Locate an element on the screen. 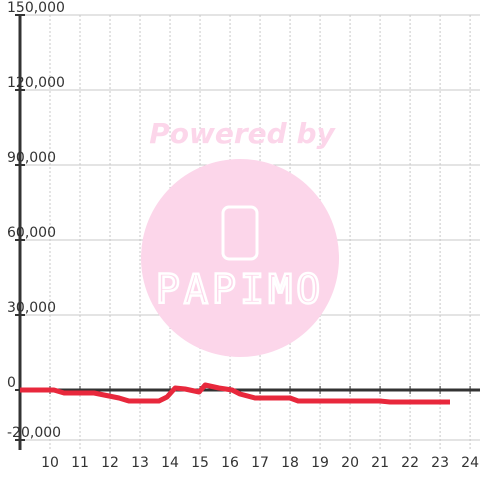 The image size is (480, 484). y-tick-label: 60,000 is located at coordinates (31, 233).